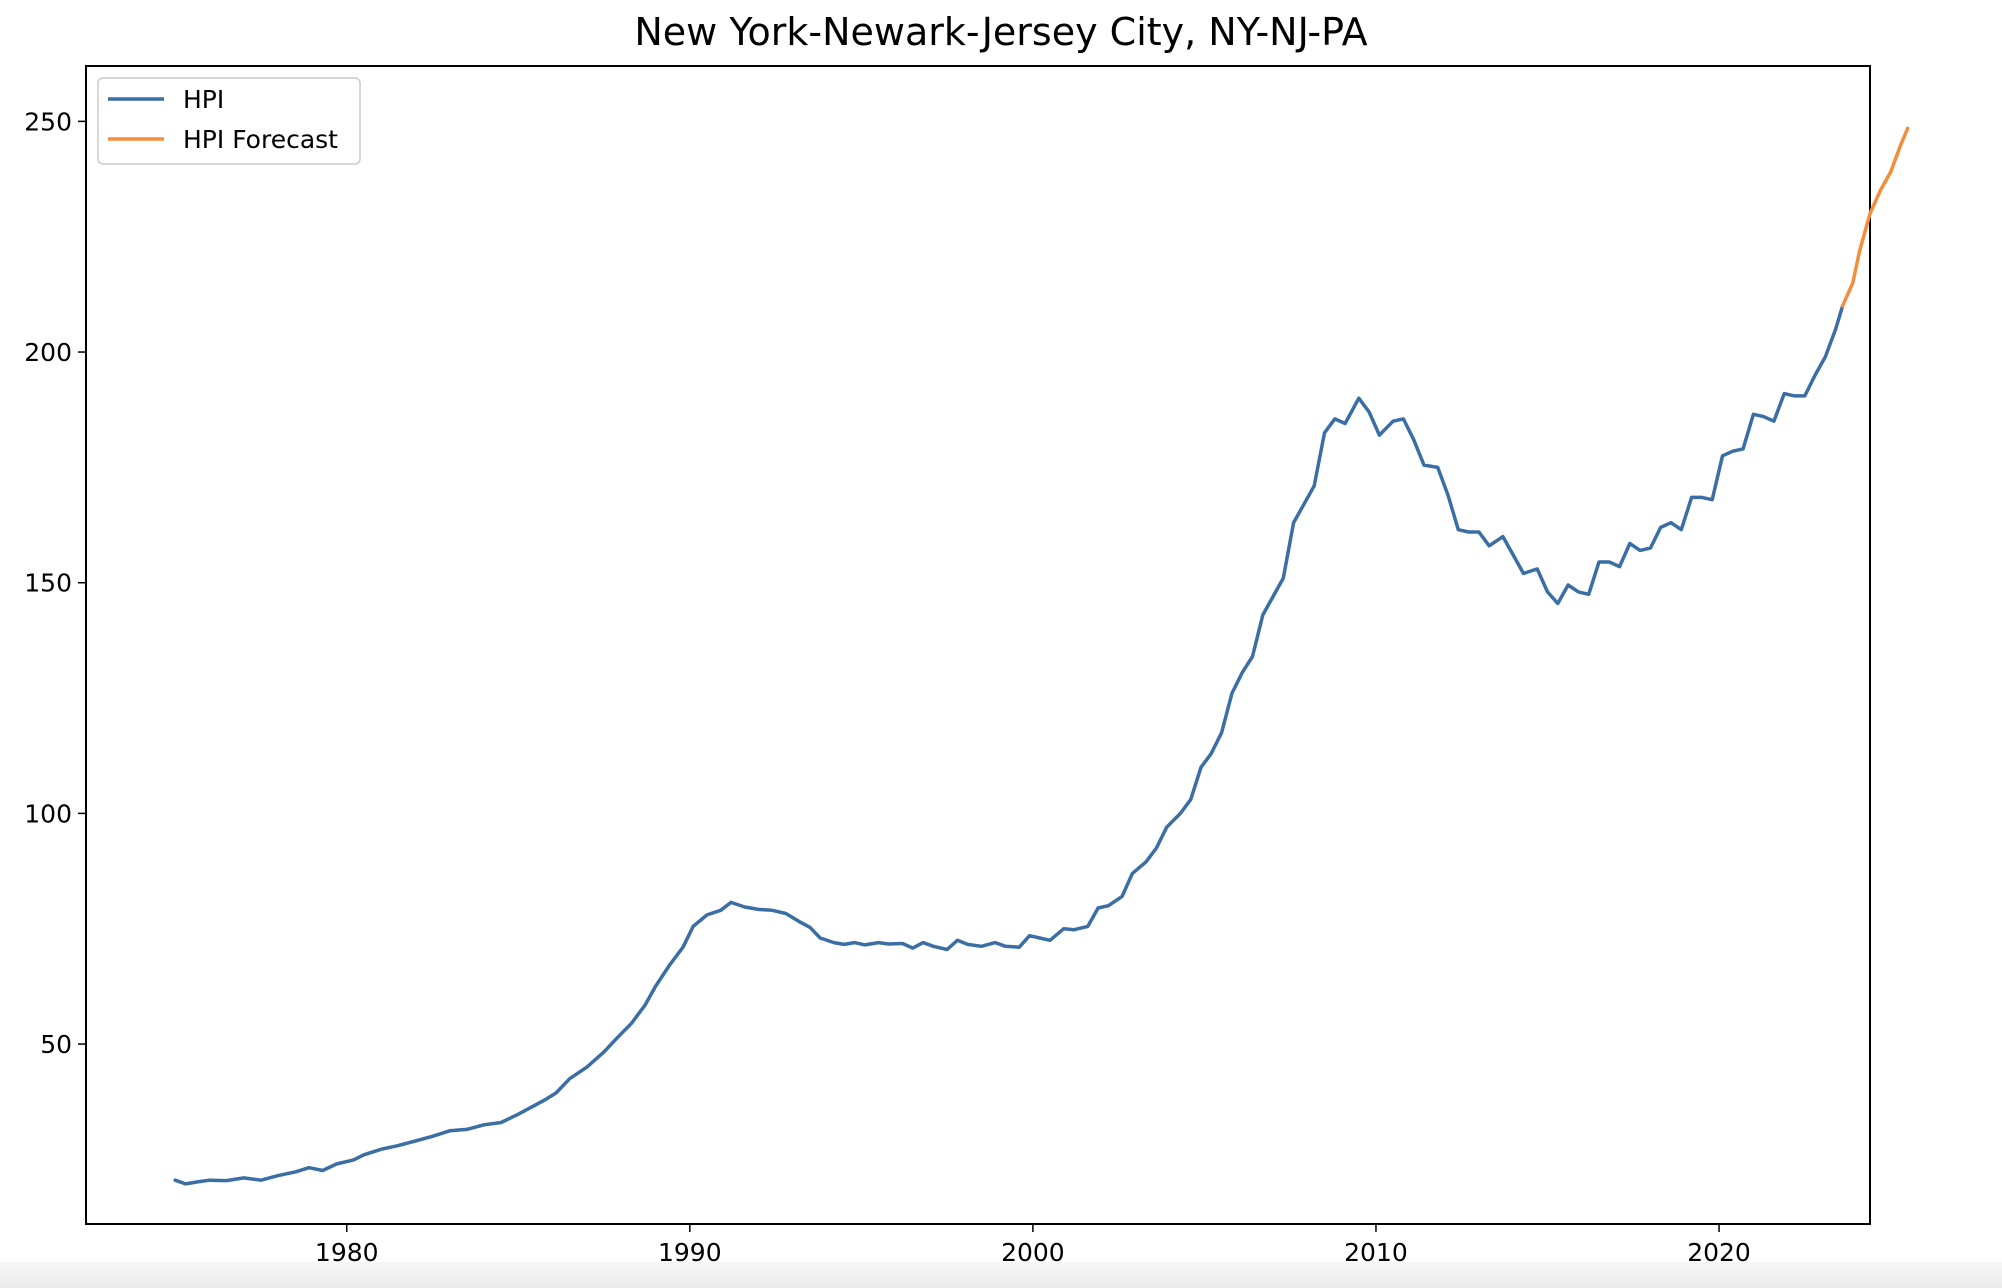 Image resolution: width=2002 pixels, height=1288 pixels. What do you see at coordinates (260, 139) in the screenshot?
I see `legend-label-hpi-forecast: HPI Forecast` at bounding box center [260, 139].